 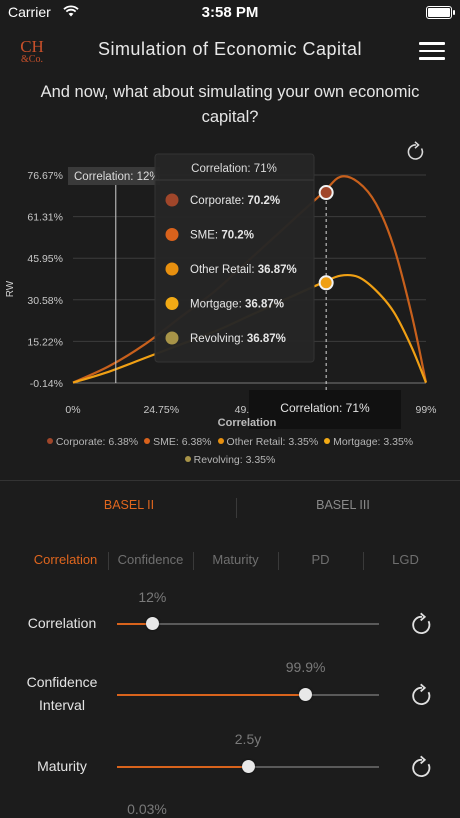 What do you see at coordinates (234, 169) in the screenshot?
I see `tooltip-title: Correlation: 71%` at bounding box center [234, 169].